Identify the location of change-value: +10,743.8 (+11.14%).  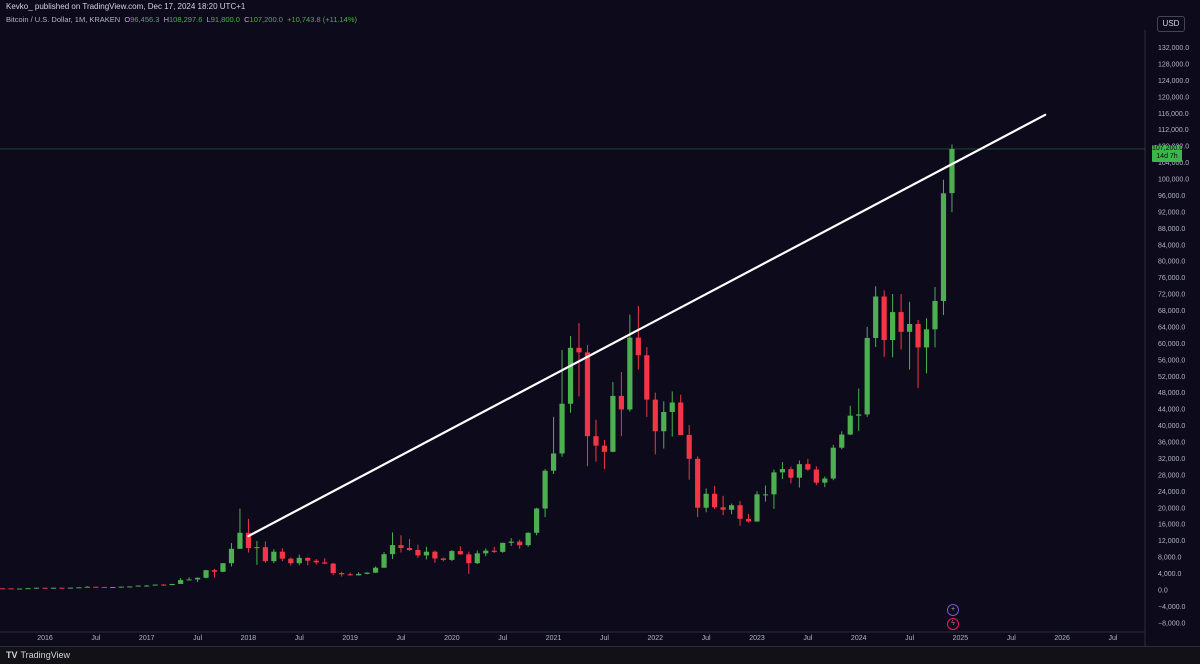
(322, 19).